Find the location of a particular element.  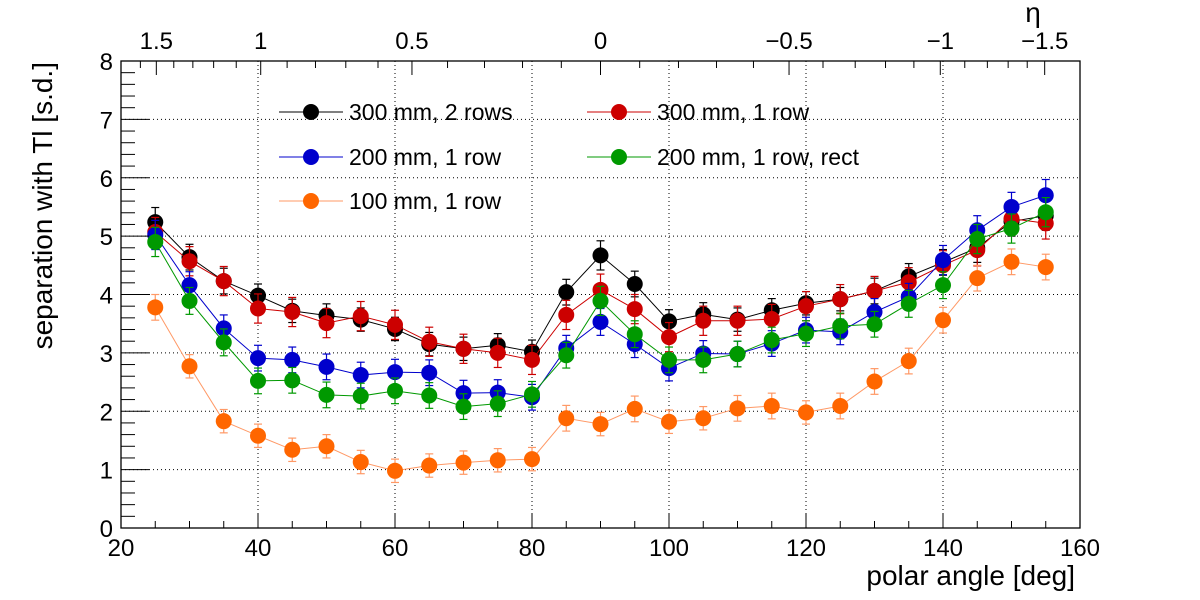

legend-entry: 100 mm, 1 row is located at coordinates (390, 201).